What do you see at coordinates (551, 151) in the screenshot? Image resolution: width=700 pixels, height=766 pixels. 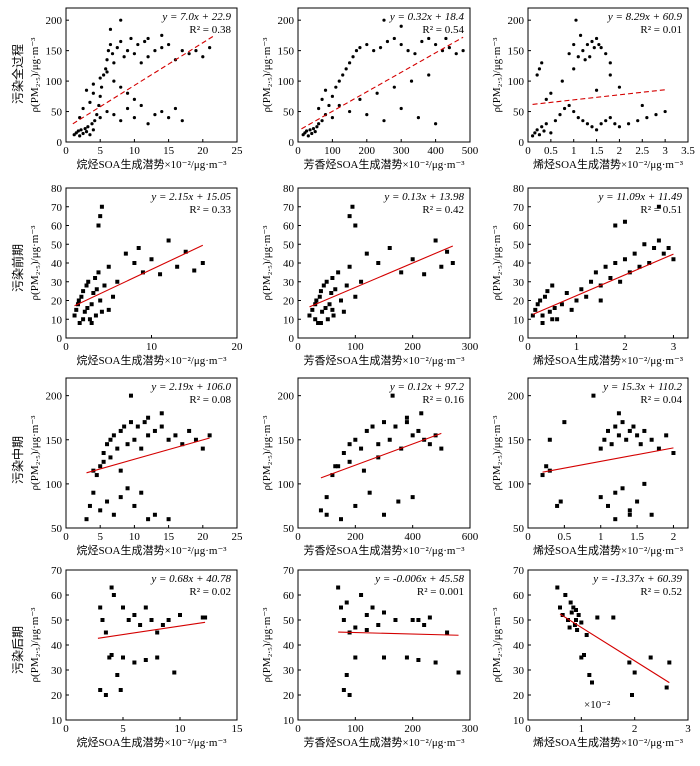 I see `x-tick-label: 0.5` at bounding box center [551, 151].